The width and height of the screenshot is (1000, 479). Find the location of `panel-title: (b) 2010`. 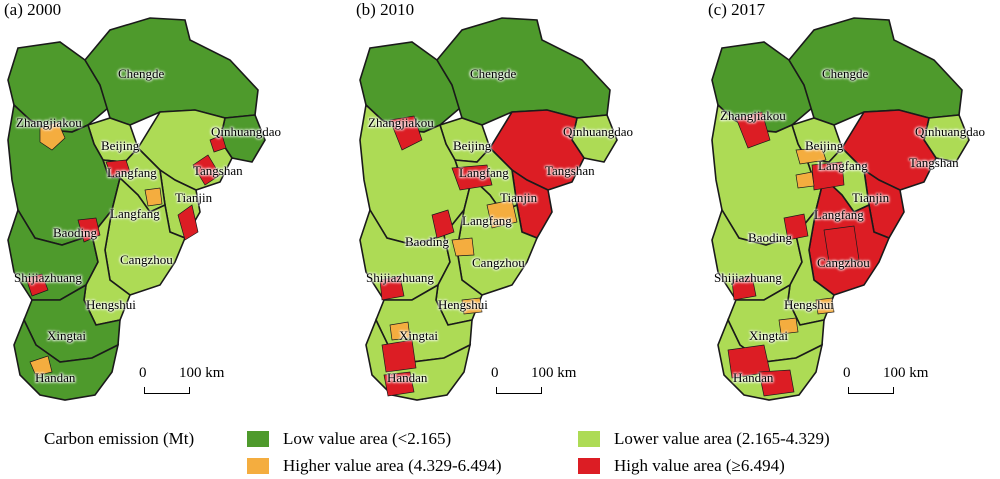

panel-title: (b) 2010 is located at coordinates (385, 9).